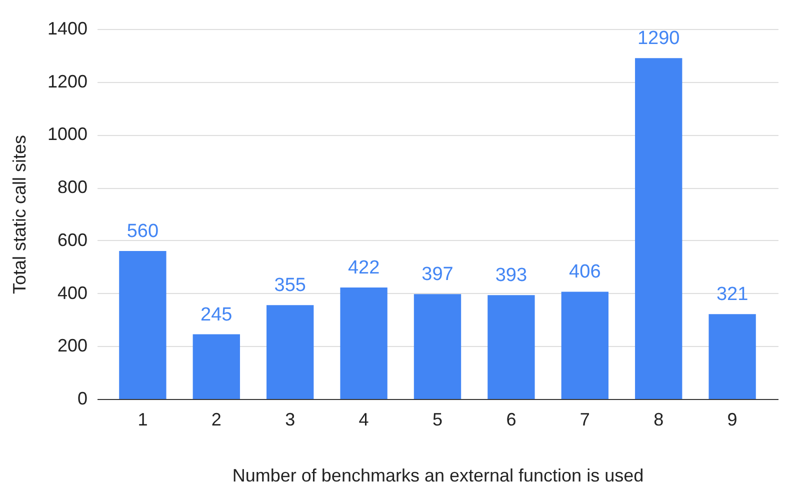 Image resolution: width=788 pixels, height=495 pixels. I want to click on data-label: 321, so click(732, 295).